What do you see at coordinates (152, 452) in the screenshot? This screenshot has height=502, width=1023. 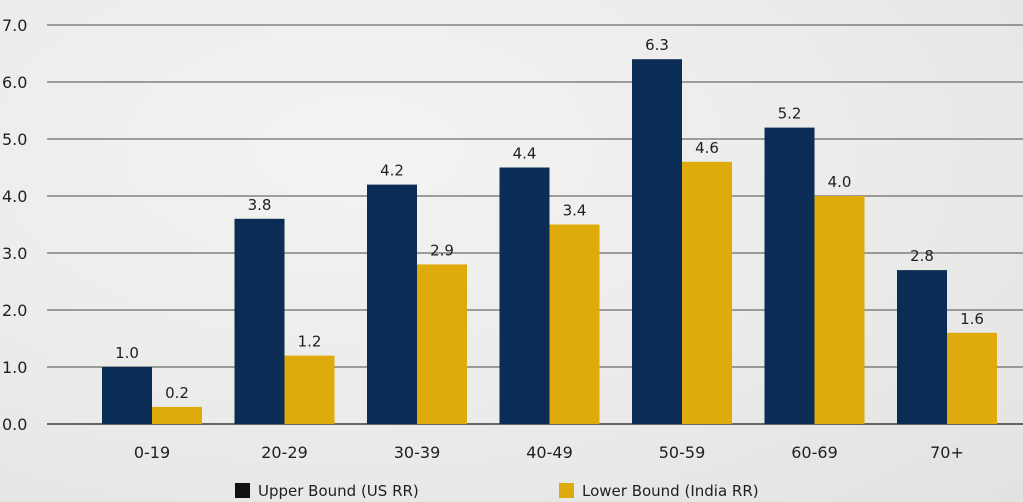 I see `x-tick-label: 0-19` at bounding box center [152, 452].